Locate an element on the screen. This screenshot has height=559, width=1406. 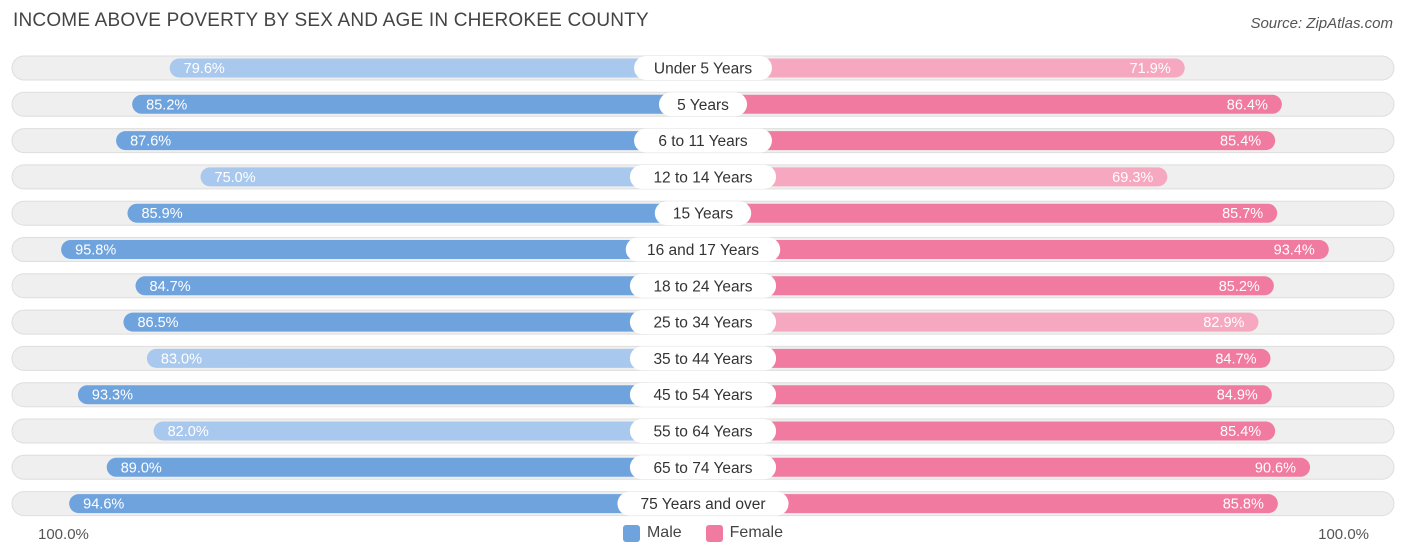
legend-label-male: Male is located at coordinates (664, 532).